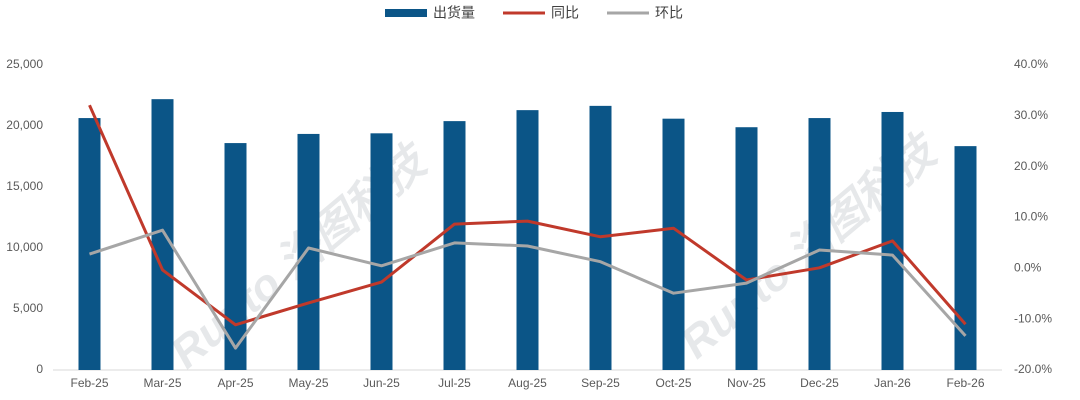 This screenshot has width=1080, height=400. Describe the element at coordinates (162, 383) in the screenshot. I see `x-tick-label: Mar-25` at that location.